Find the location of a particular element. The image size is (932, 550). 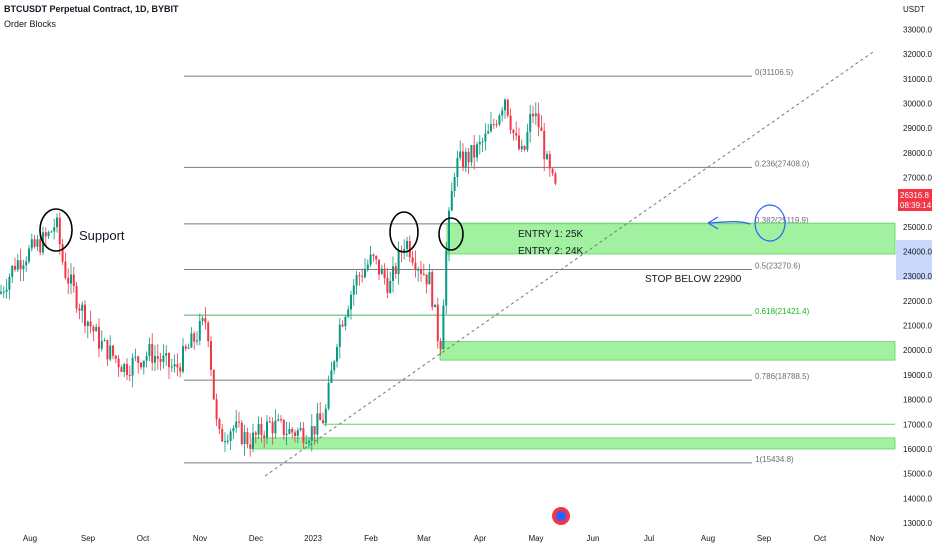

y-tick-label: 24000.0 is located at coordinates (917, 252).